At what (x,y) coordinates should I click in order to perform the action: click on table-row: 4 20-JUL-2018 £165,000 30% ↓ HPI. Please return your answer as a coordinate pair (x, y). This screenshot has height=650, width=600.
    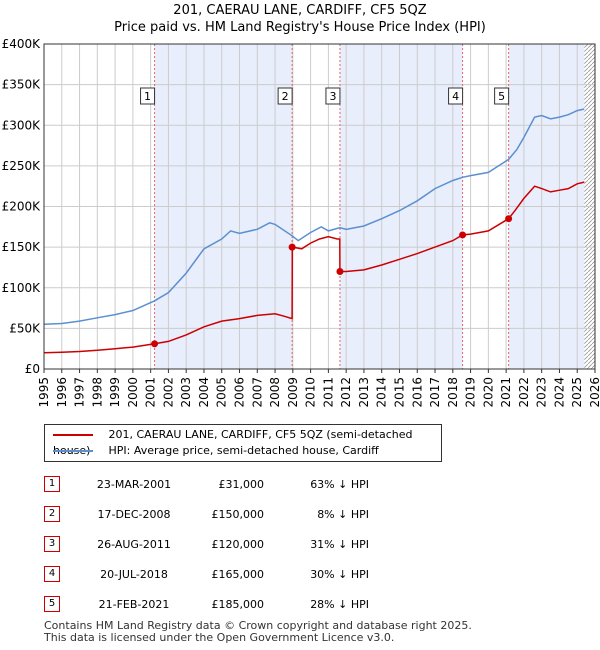
    Looking at the image, I should click on (244, 575).